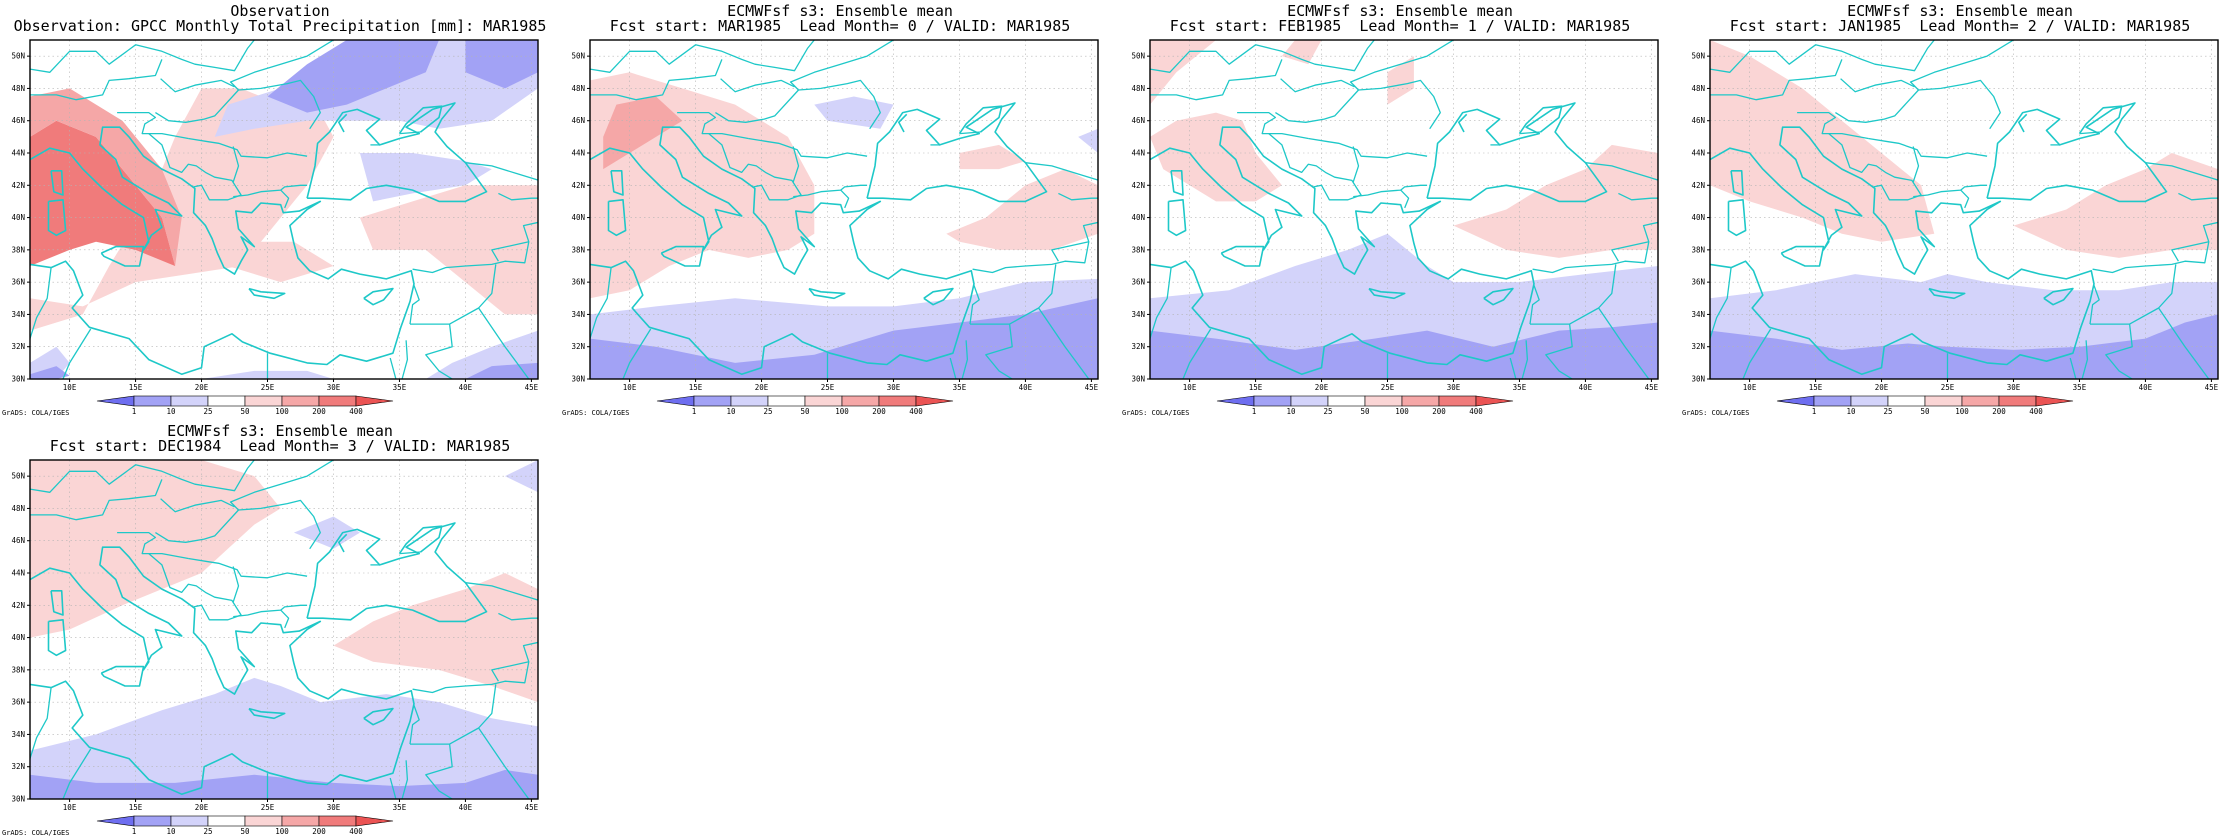 The image size is (2240, 840). I want to click on colorbar-label: 1, so click(1814, 411).